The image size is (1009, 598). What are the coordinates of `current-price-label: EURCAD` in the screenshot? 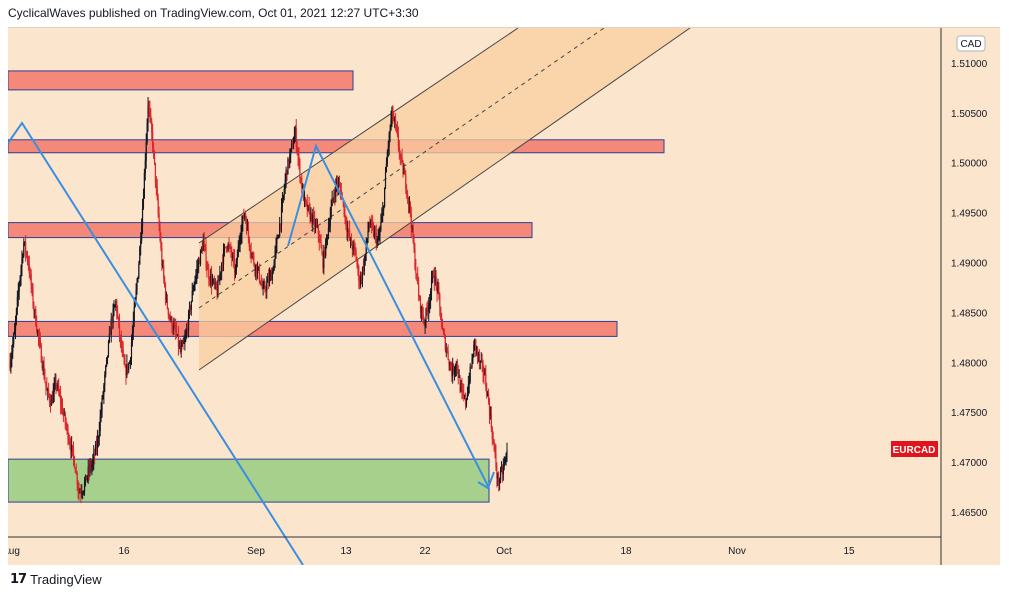 It's located at (914, 450).